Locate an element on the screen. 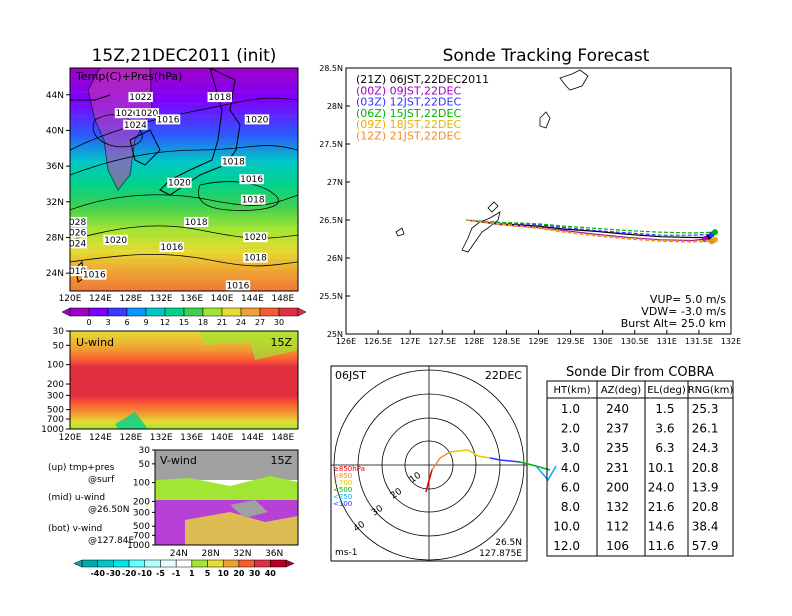  table-cell: 6.0 is located at coordinates (570, 487).